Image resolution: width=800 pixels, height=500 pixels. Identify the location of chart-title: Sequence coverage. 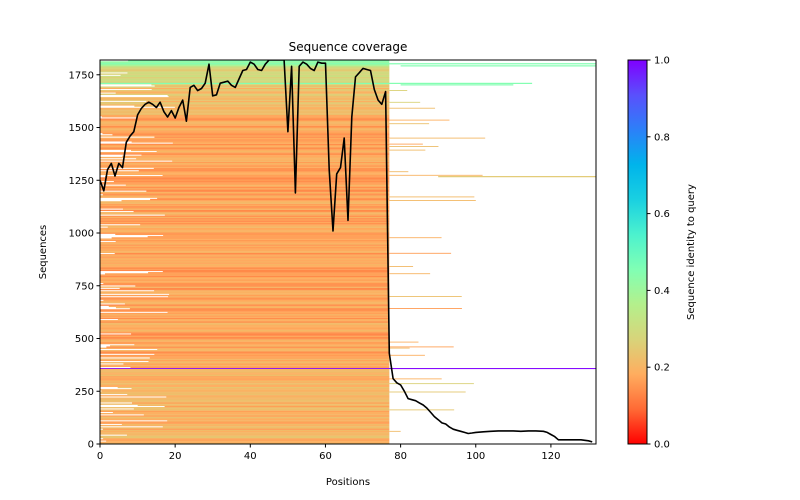
(348, 47).